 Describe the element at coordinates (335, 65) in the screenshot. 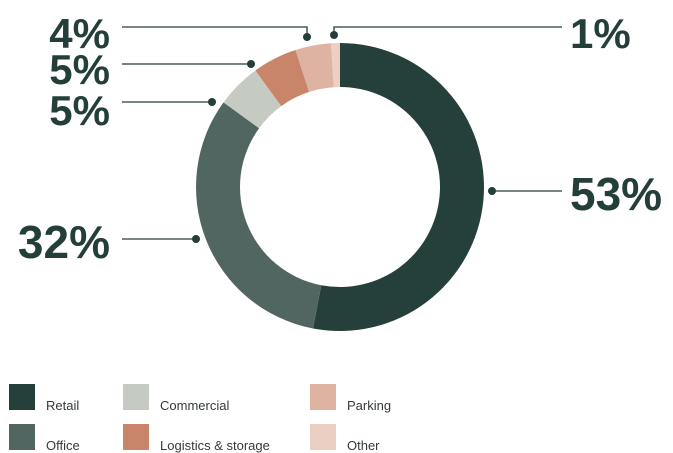

I see `slice-other` at that location.